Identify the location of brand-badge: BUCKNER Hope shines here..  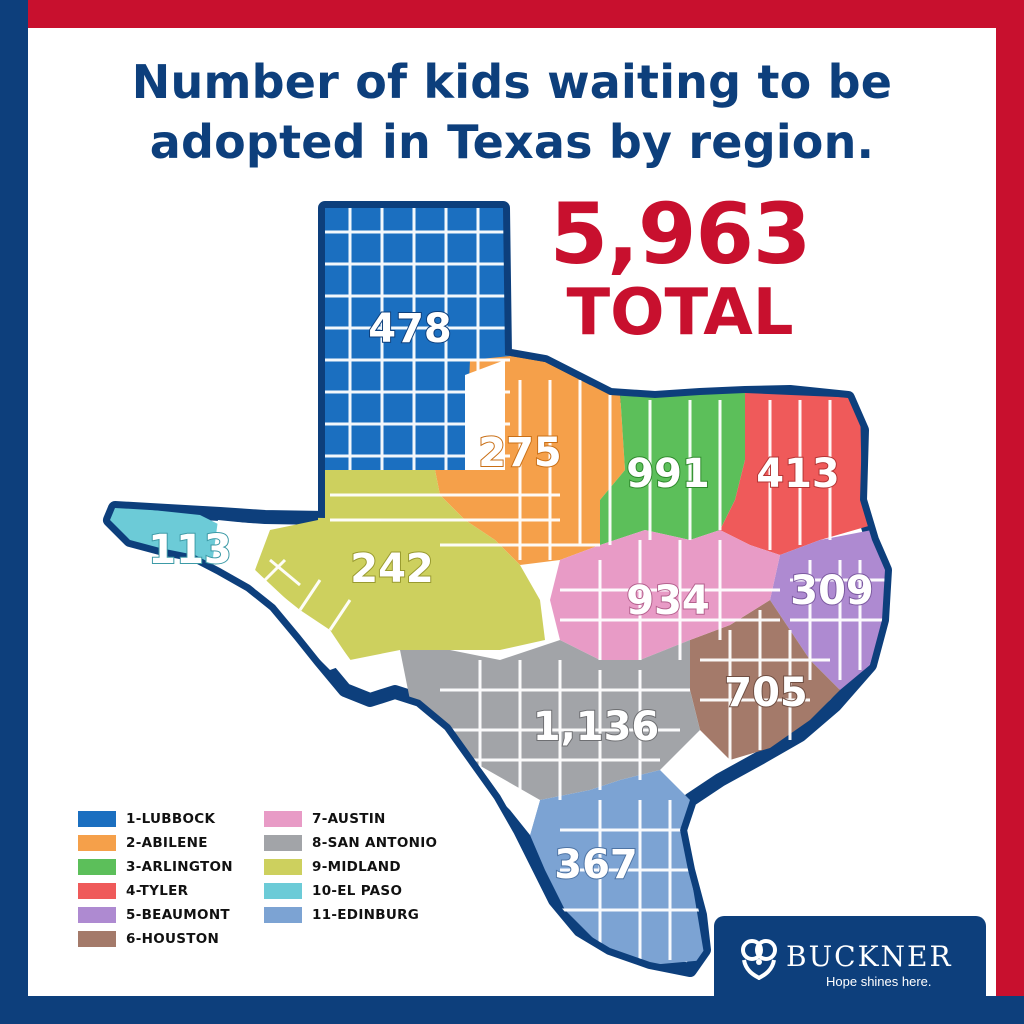
(850, 957).